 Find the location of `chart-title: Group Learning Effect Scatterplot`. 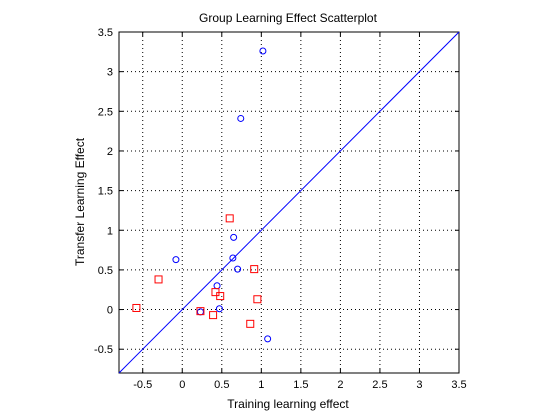

chart-title: Group Learning Effect Scatterplot is located at coordinates (288, 18).